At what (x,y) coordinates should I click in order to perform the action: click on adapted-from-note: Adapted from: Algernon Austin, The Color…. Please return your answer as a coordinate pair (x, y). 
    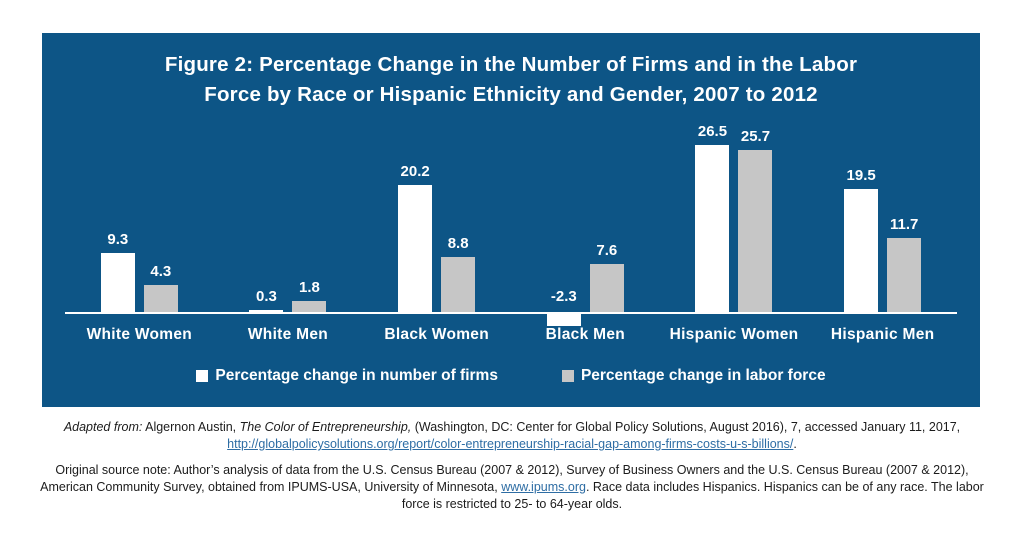
    Looking at the image, I should click on (512, 436).